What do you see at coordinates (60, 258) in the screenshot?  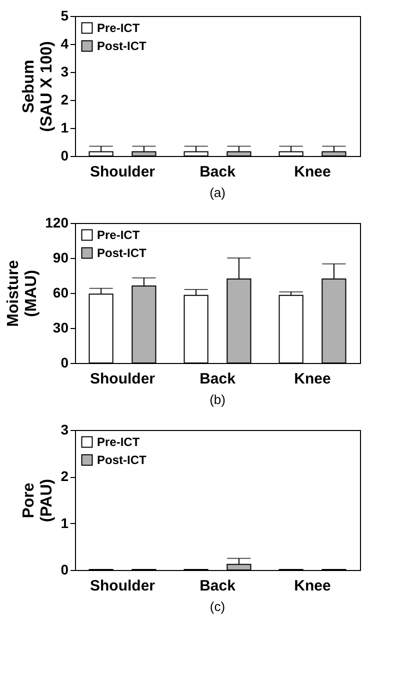 I see `y-tick-label: 90` at bounding box center [60, 258].